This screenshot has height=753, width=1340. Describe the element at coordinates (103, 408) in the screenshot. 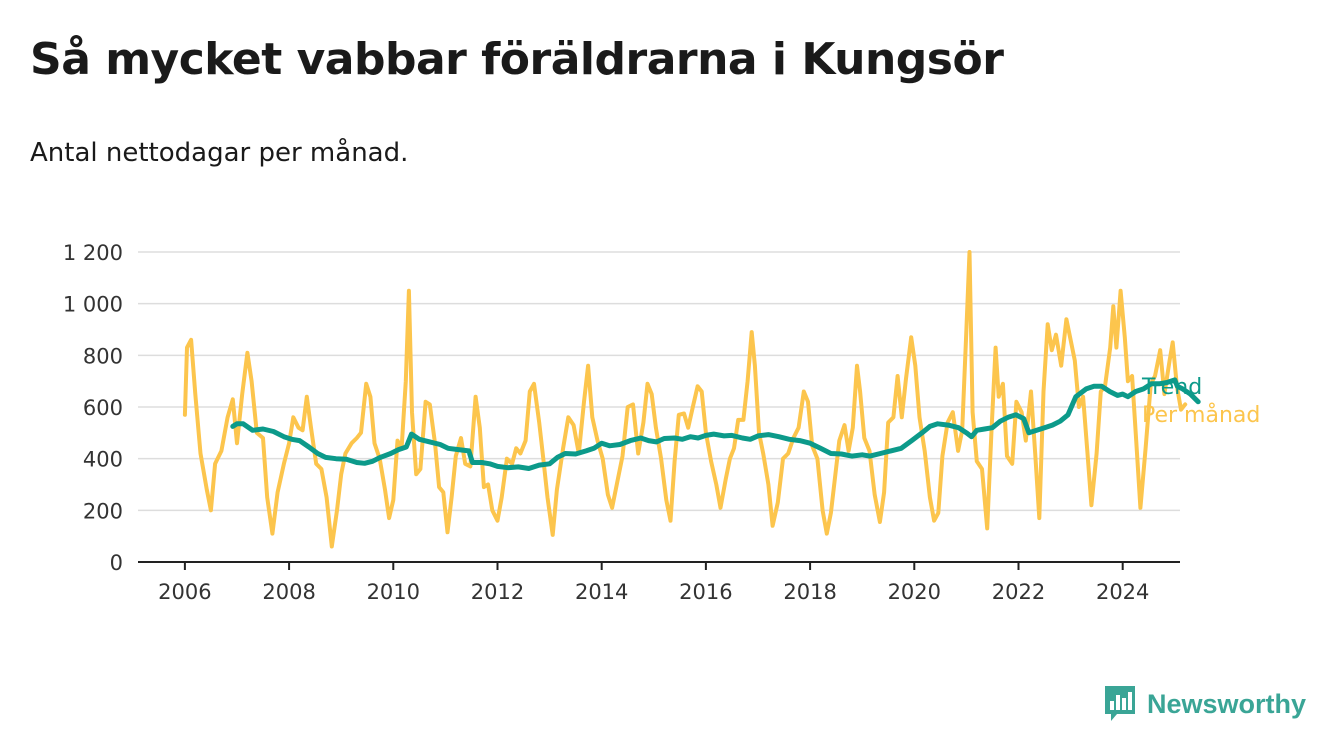

I see `y-tick-label: 600` at that location.